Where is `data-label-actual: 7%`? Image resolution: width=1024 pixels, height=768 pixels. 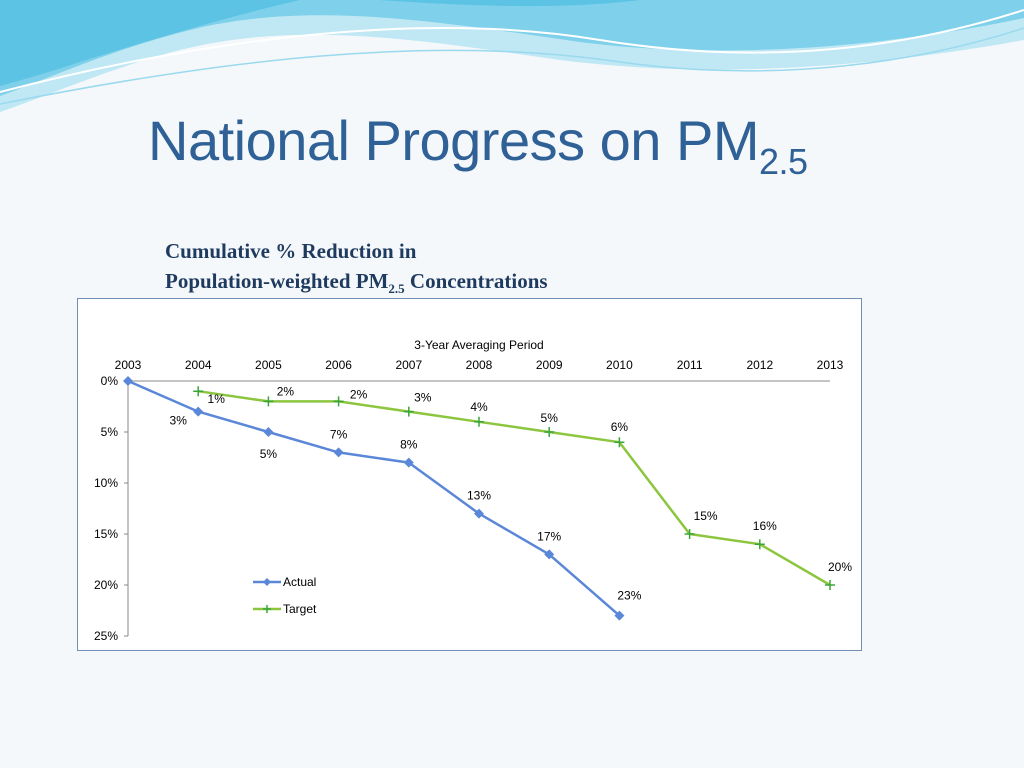
data-label-actual: 7% is located at coordinates (339, 434).